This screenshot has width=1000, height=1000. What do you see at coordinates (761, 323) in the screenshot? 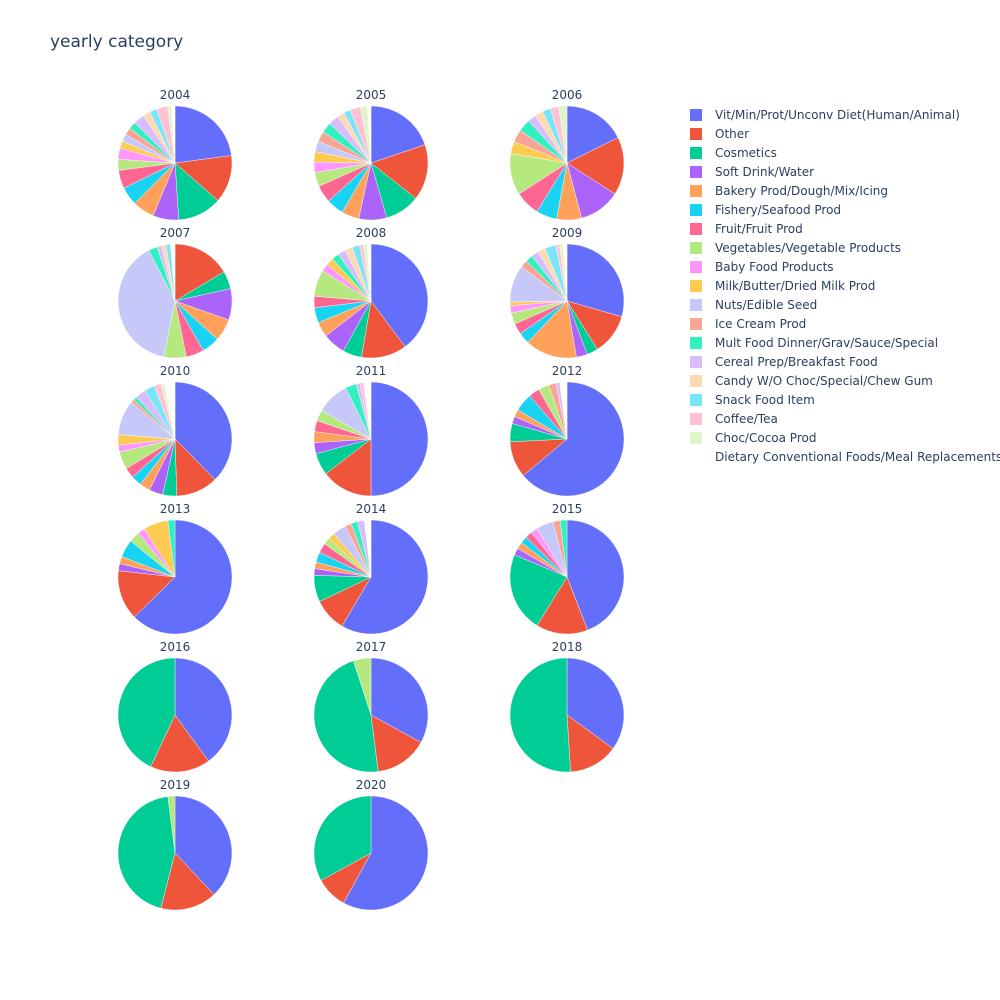
I see `legend-label: Ice Cream Prod` at bounding box center [761, 323].